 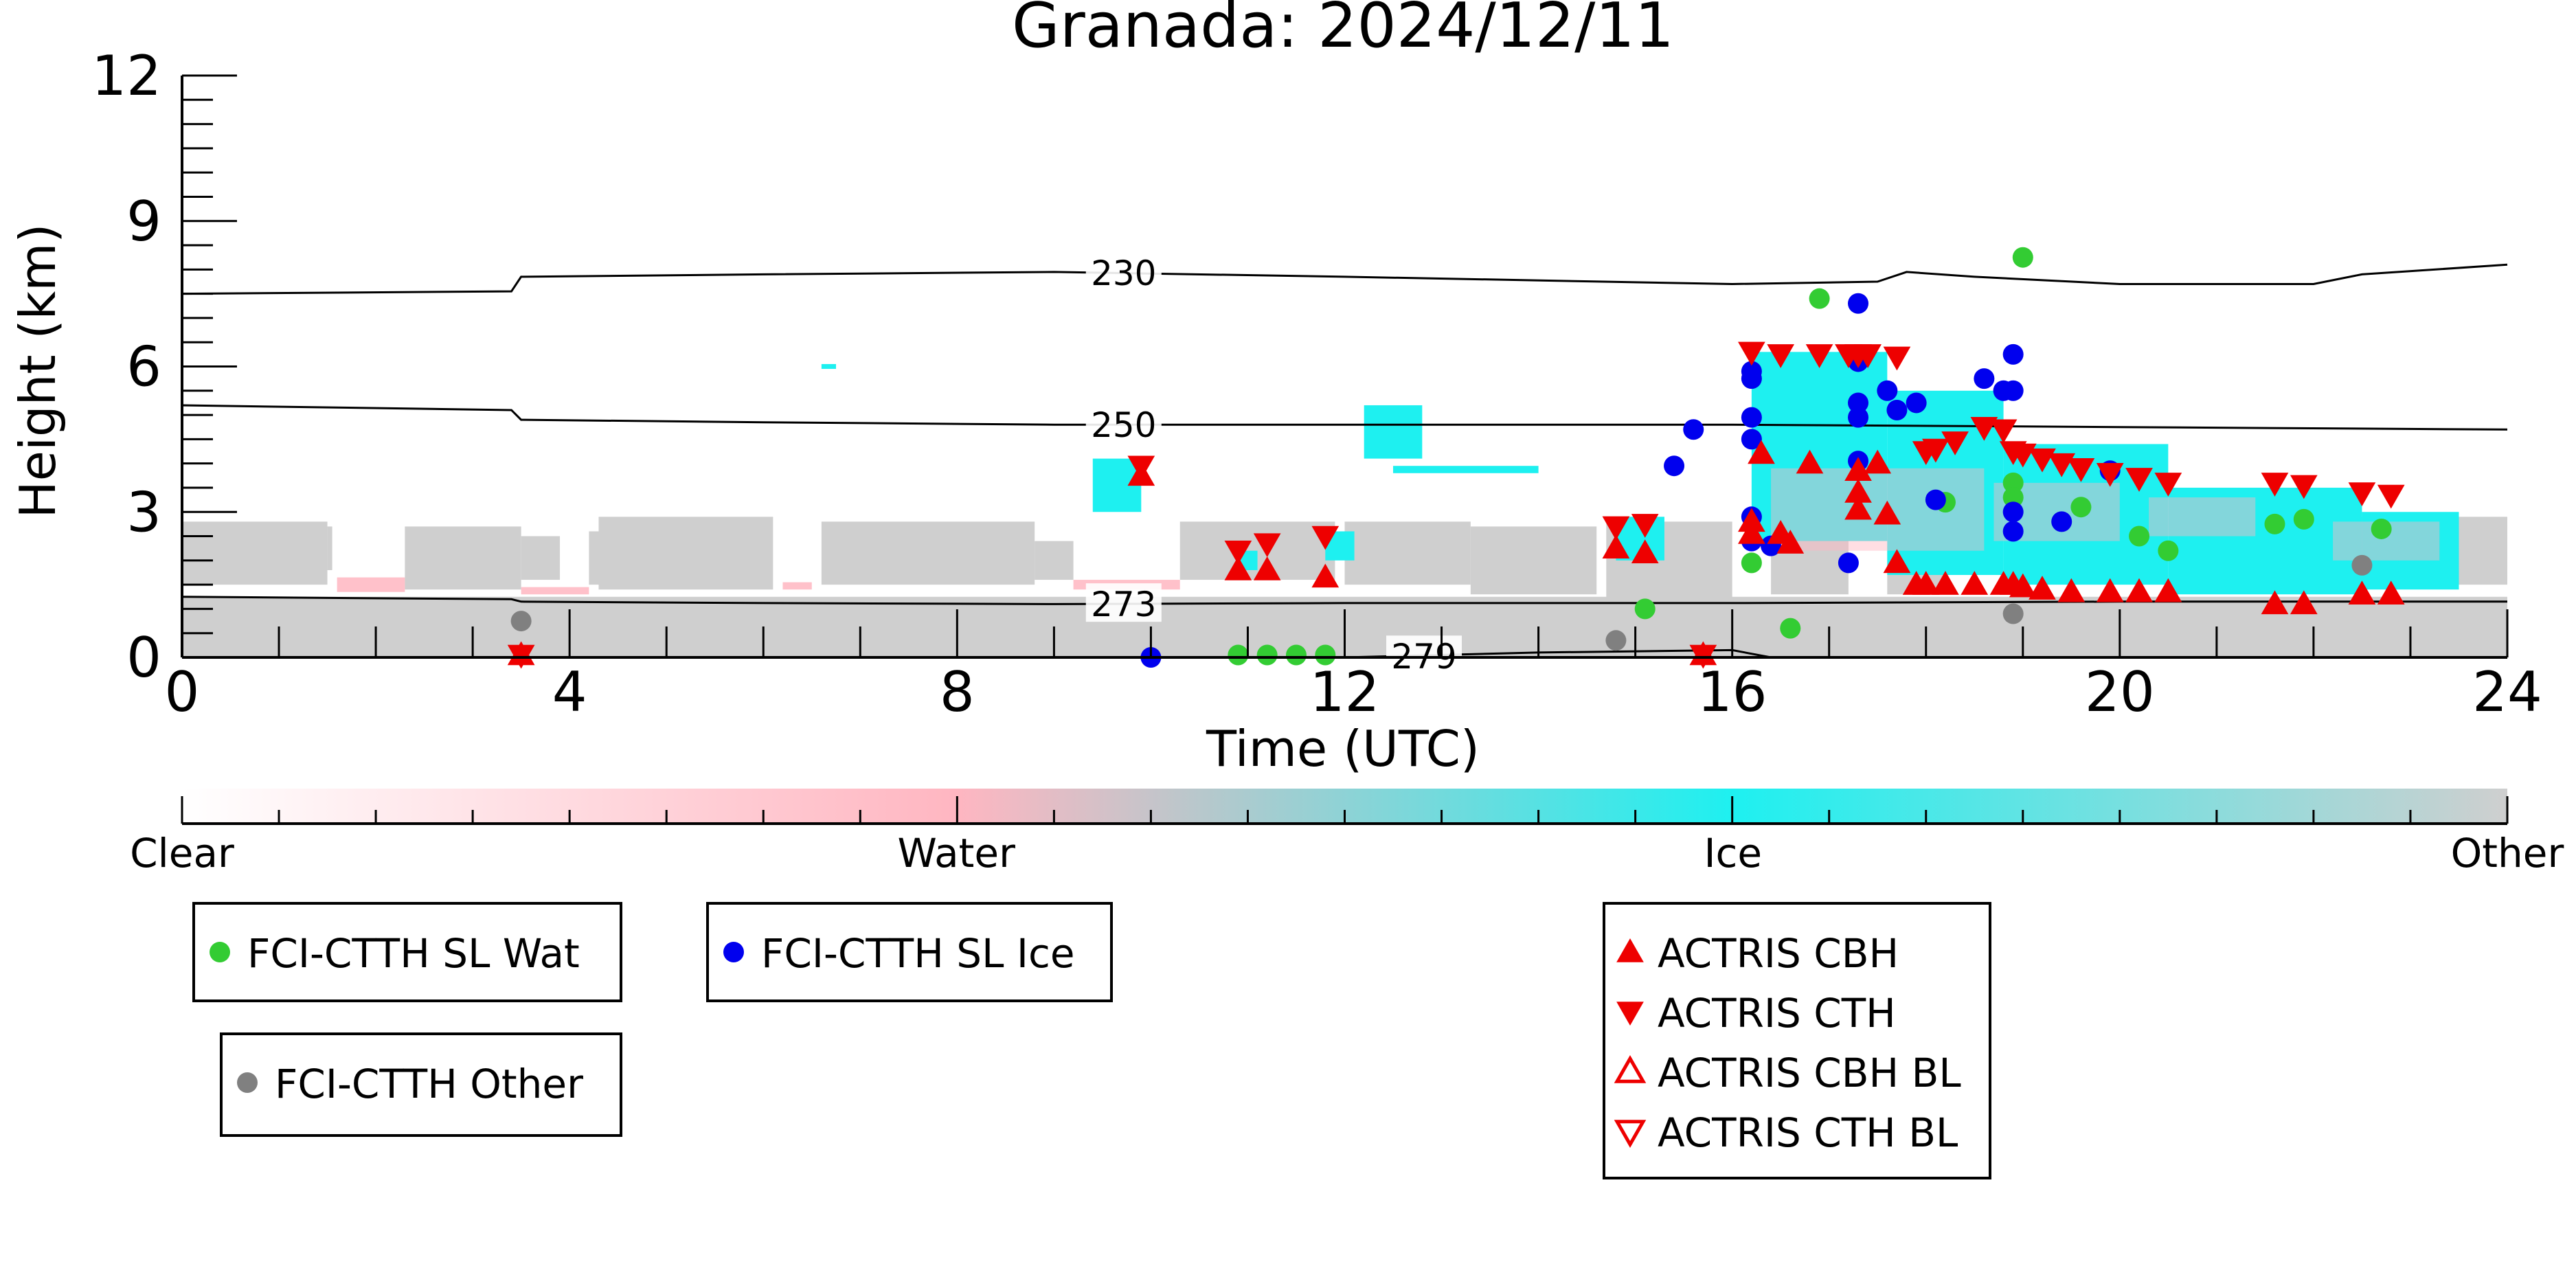 I want to click on y-axis-label: Height (km), so click(x=38, y=371).